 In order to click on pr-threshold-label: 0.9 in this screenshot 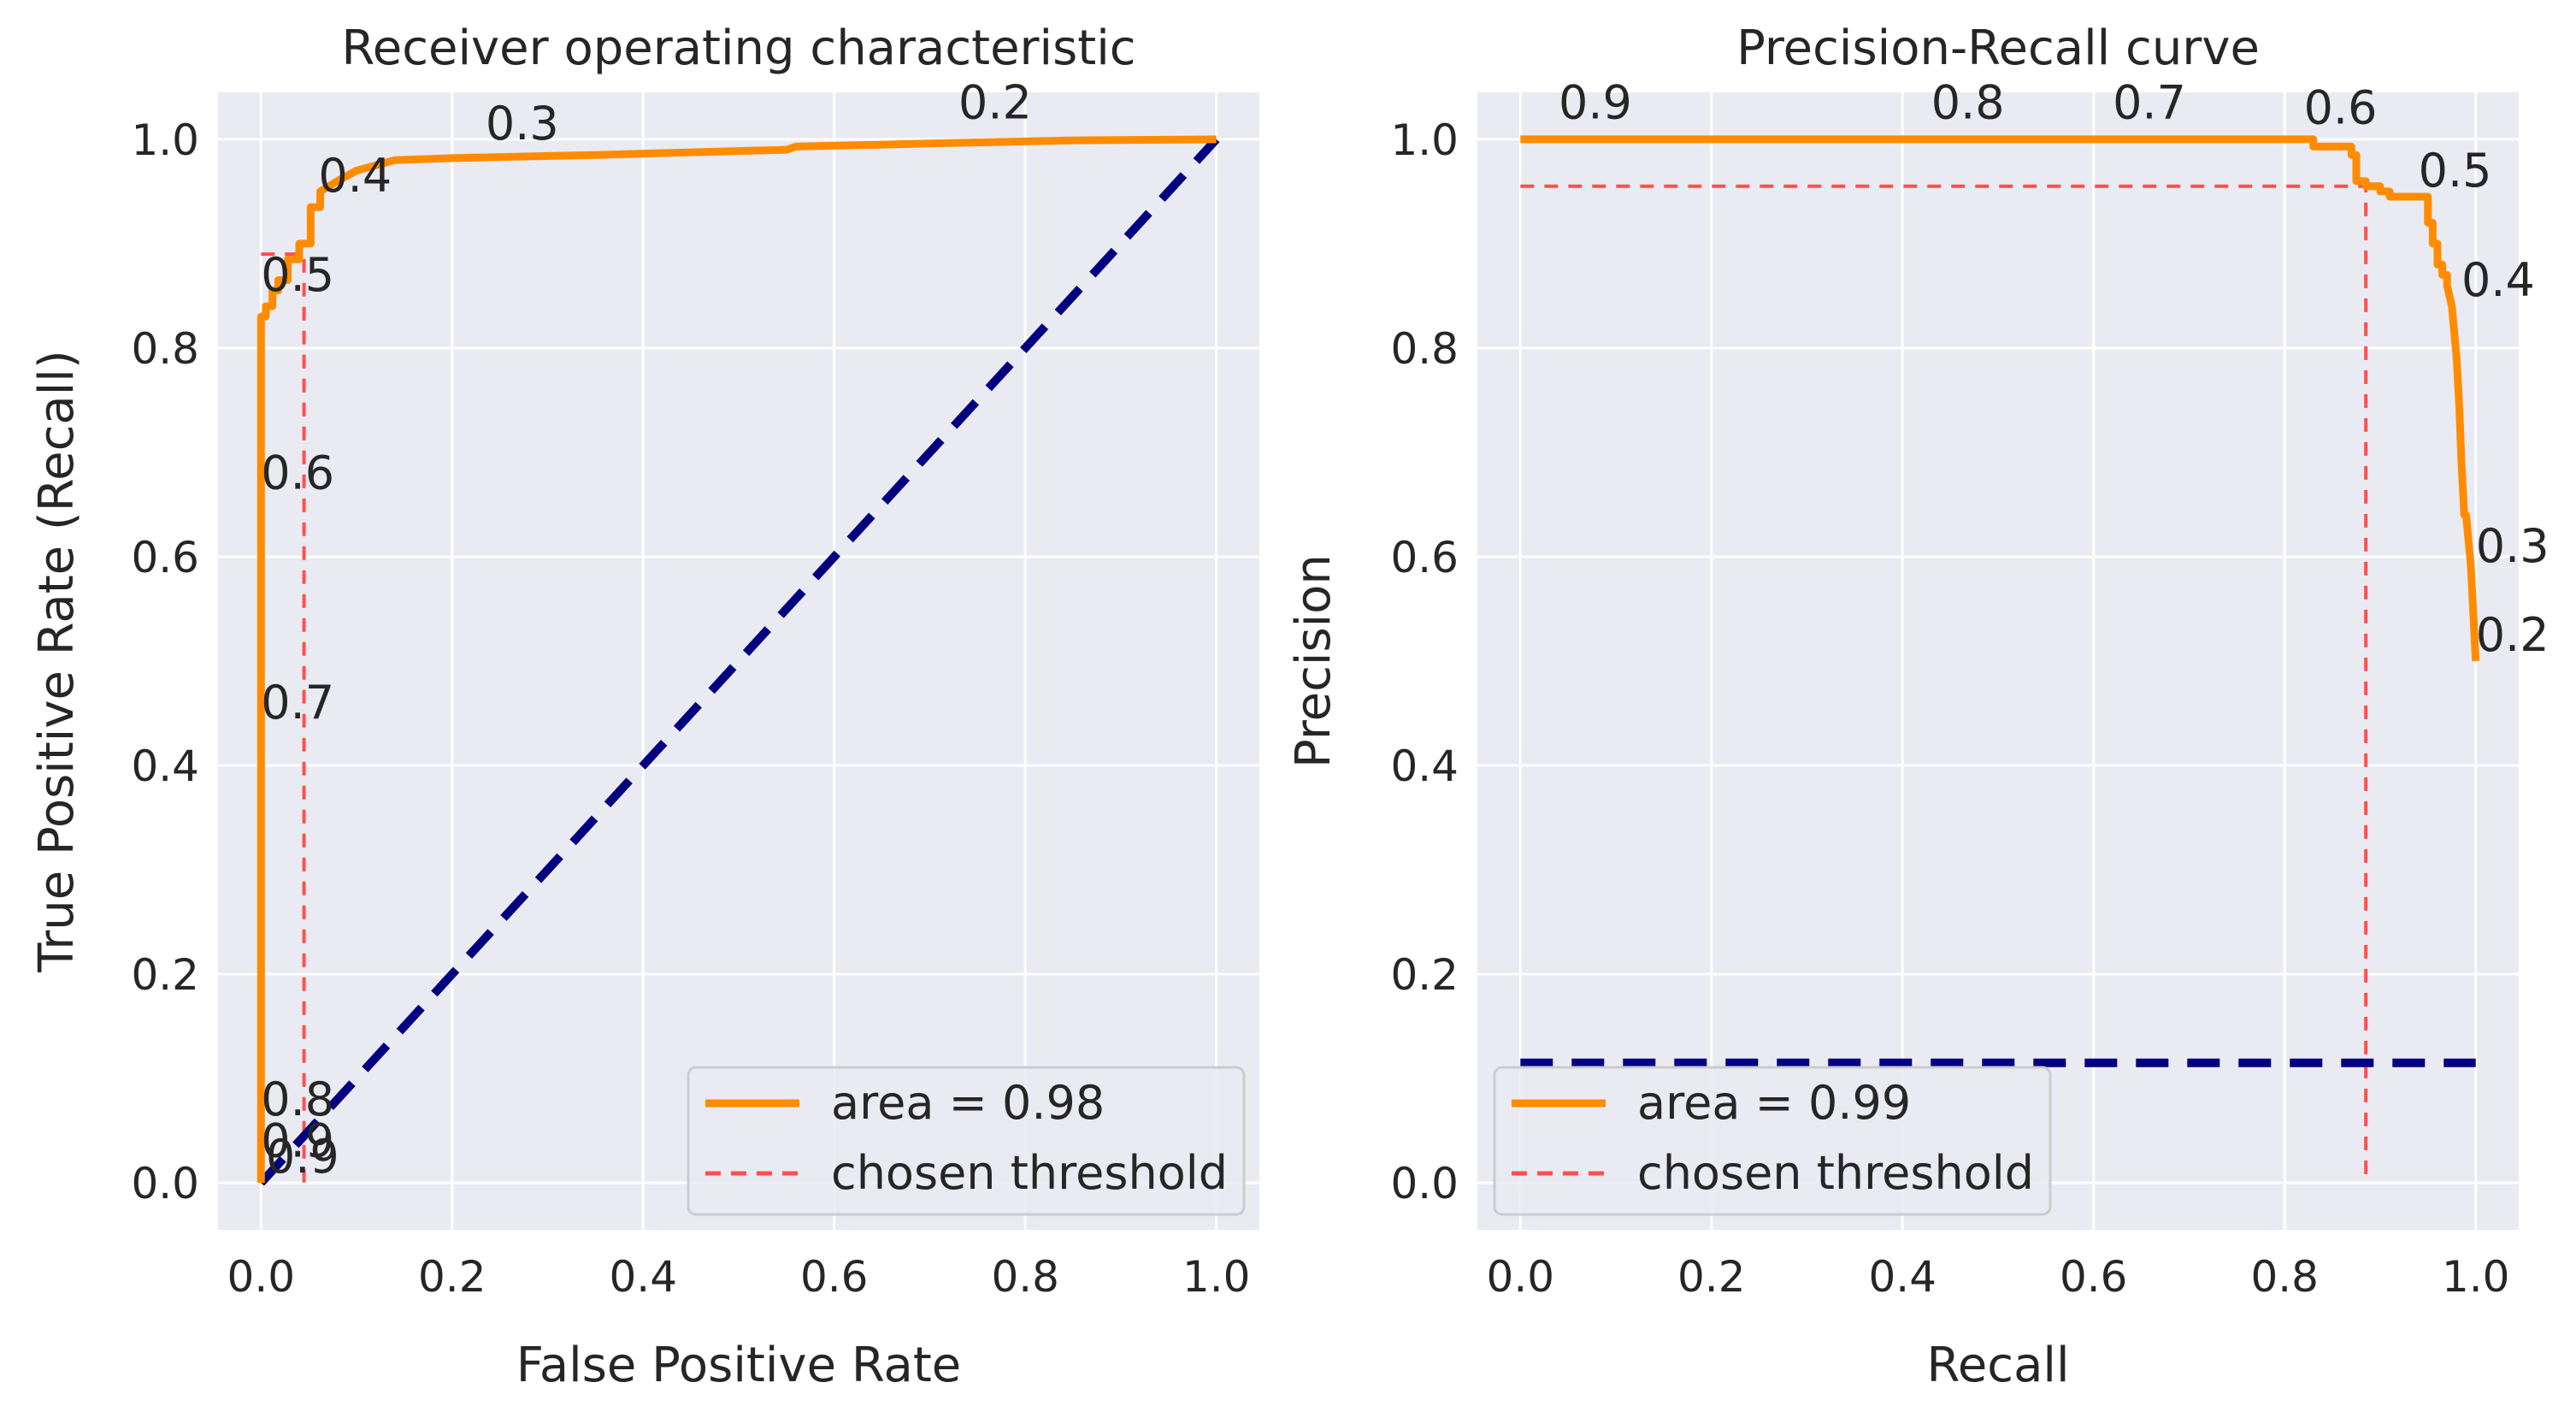, I will do `click(1595, 103)`.